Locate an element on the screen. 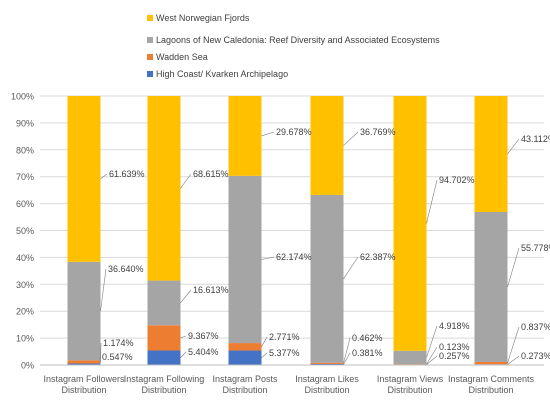  data-label: 9.367% is located at coordinates (203, 336).